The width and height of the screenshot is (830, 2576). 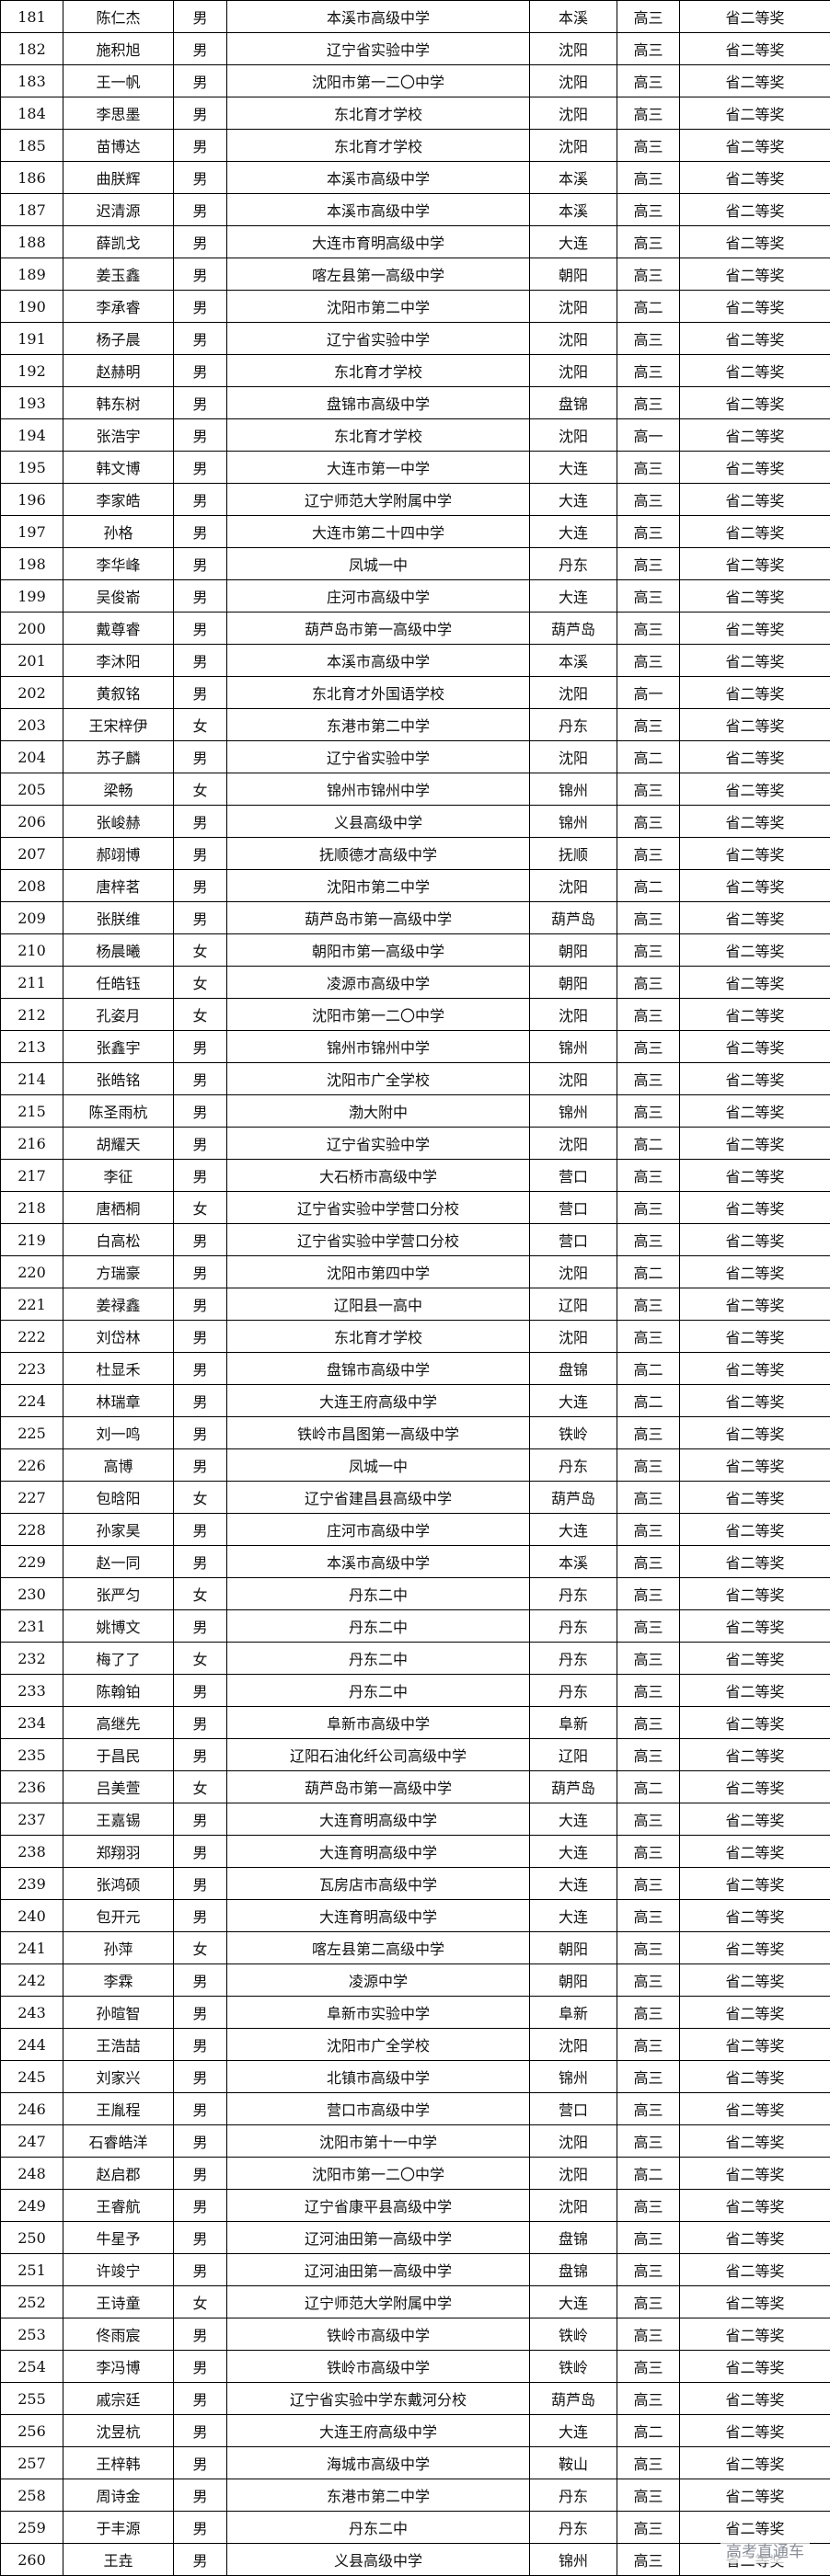 What do you see at coordinates (648, 307) in the screenshot?
I see `grade-cell: 高二` at bounding box center [648, 307].